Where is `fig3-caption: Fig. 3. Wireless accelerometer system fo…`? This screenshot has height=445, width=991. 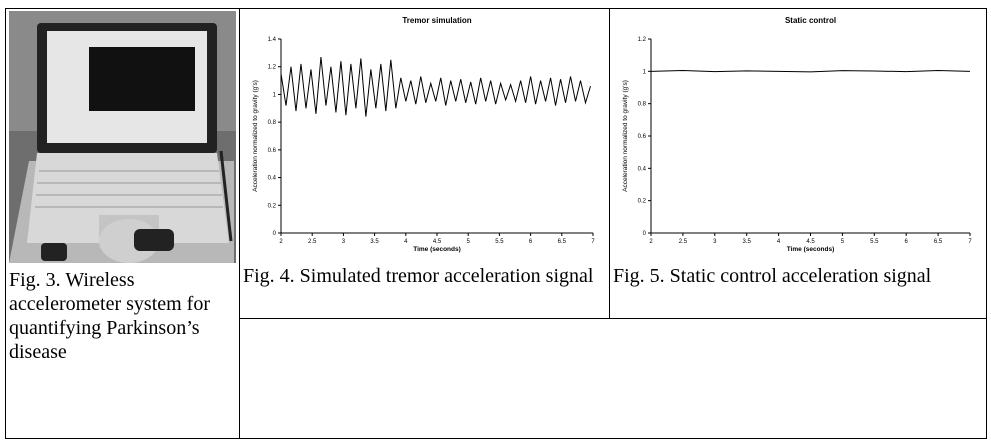
fig3-caption: Fig. 3. Wireless accelerometer system fo… is located at coordinates (110, 316).